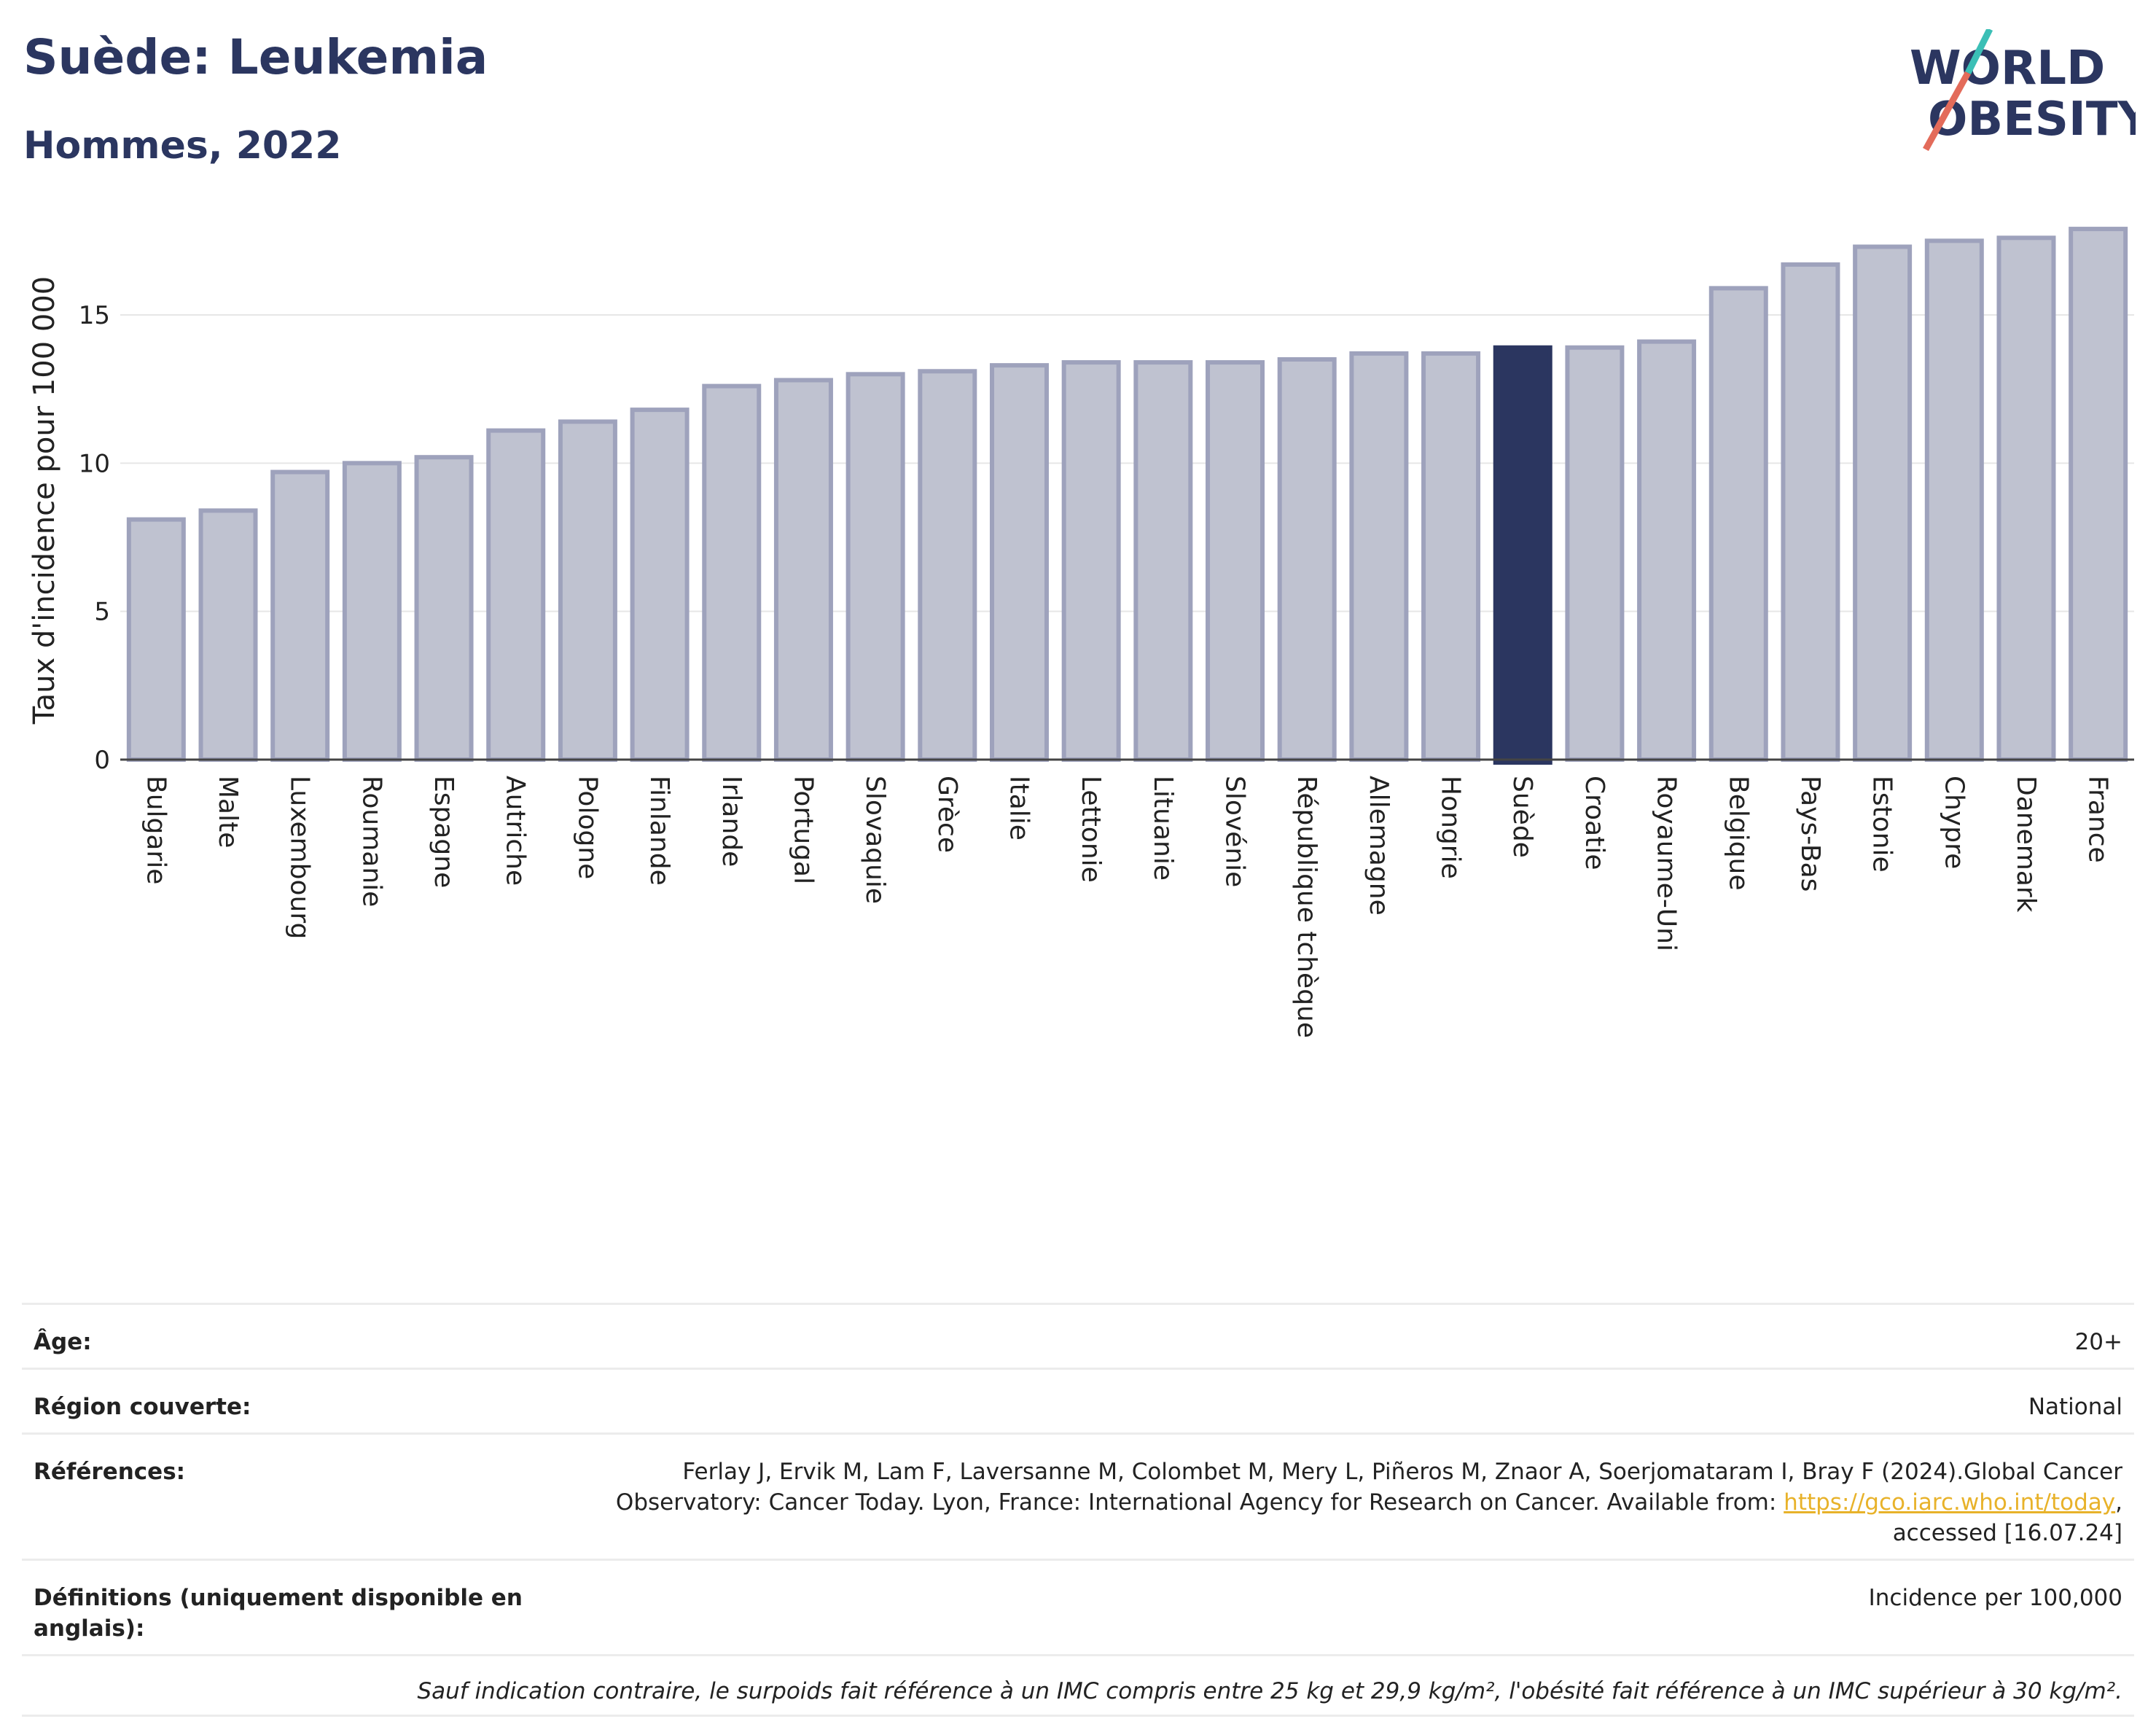 The width and height of the screenshot is (2156, 1735). Describe the element at coordinates (2098, 819) in the screenshot. I see `x-tick-label: France` at that location.